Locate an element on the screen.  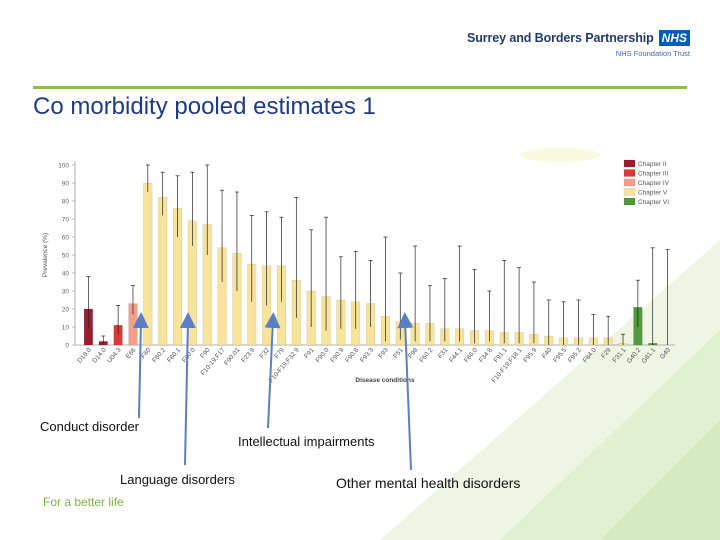
callout-language-disorders: Language disorders is located at coordinates (177, 479).